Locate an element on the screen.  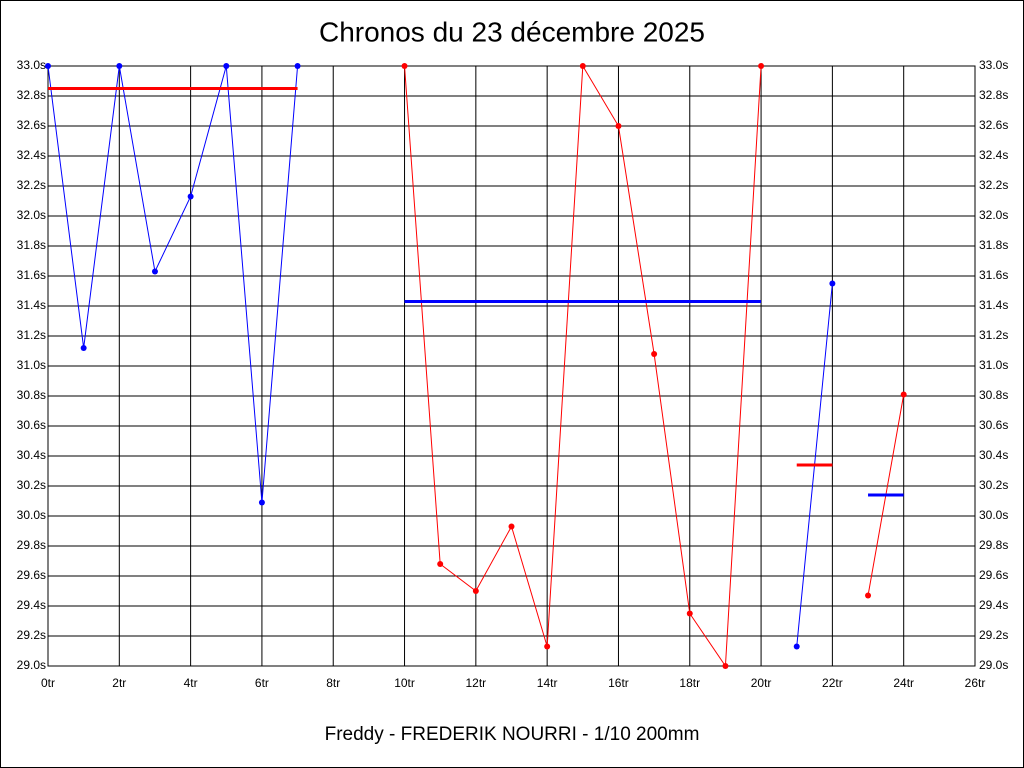
y2-tick-label: 29.0s is located at coordinates (993, 665).